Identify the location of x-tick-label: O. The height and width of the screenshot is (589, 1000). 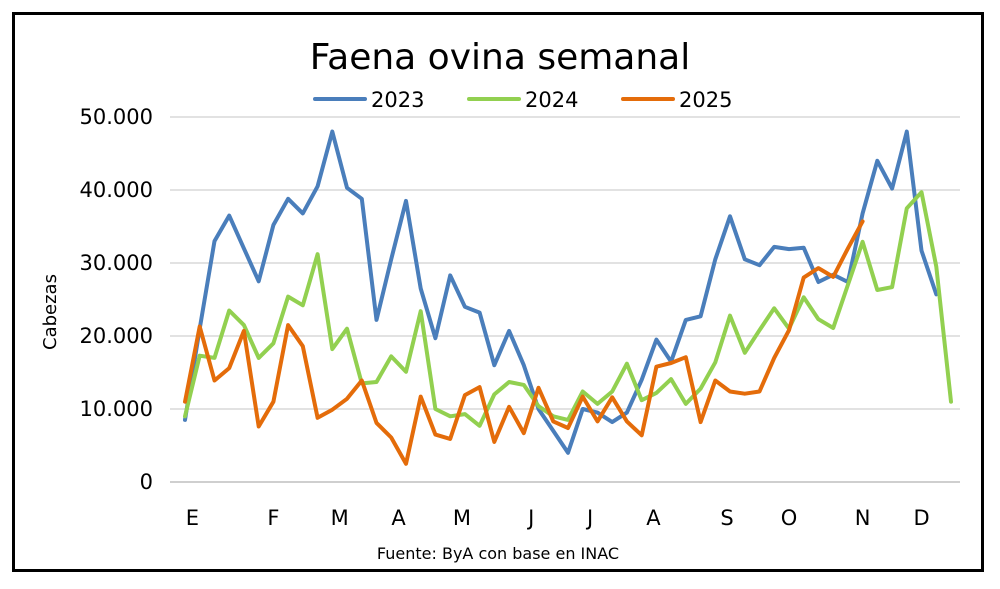
(789, 518).